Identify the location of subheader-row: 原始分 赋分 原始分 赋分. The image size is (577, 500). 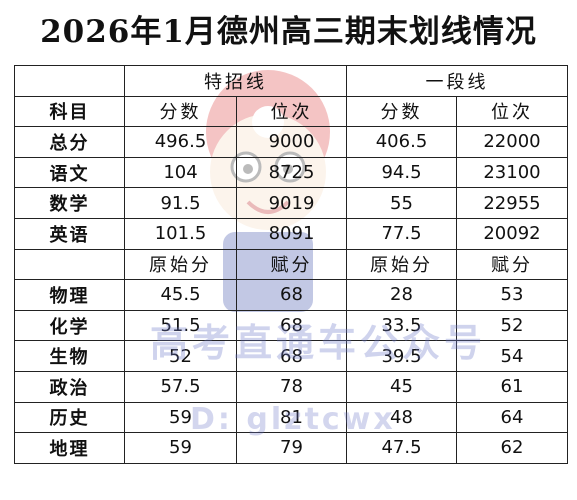
(291, 264).